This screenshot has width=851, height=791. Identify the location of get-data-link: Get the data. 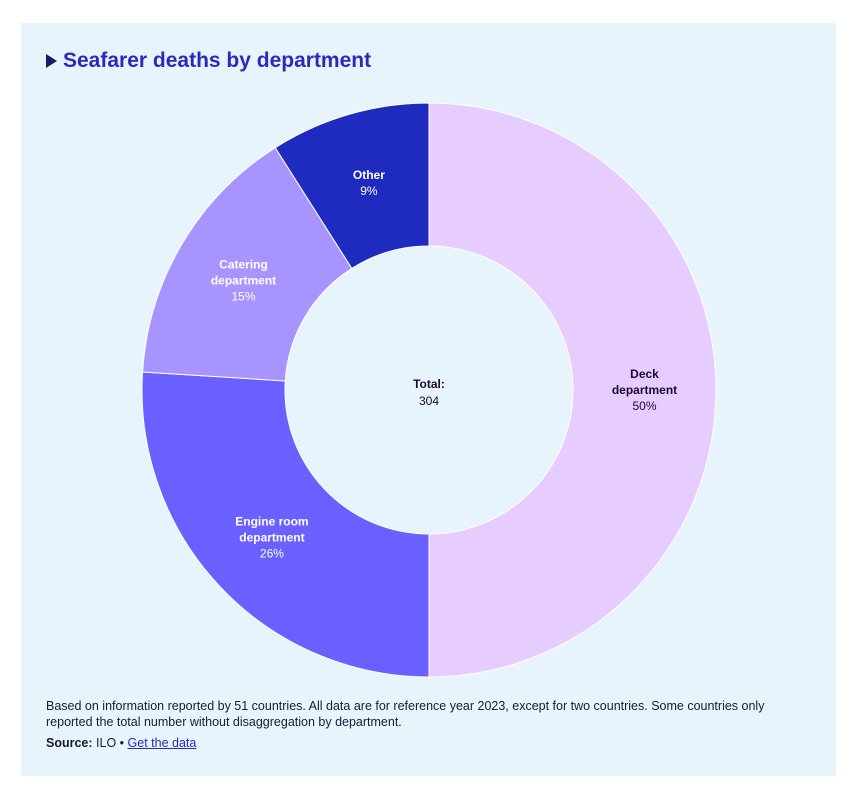
(162, 743).